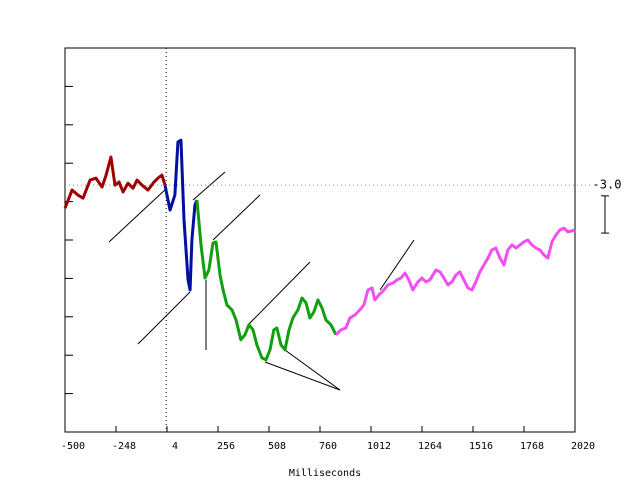  What do you see at coordinates (124, 446) in the screenshot?
I see `x-tick-label: -248` at bounding box center [124, 446].